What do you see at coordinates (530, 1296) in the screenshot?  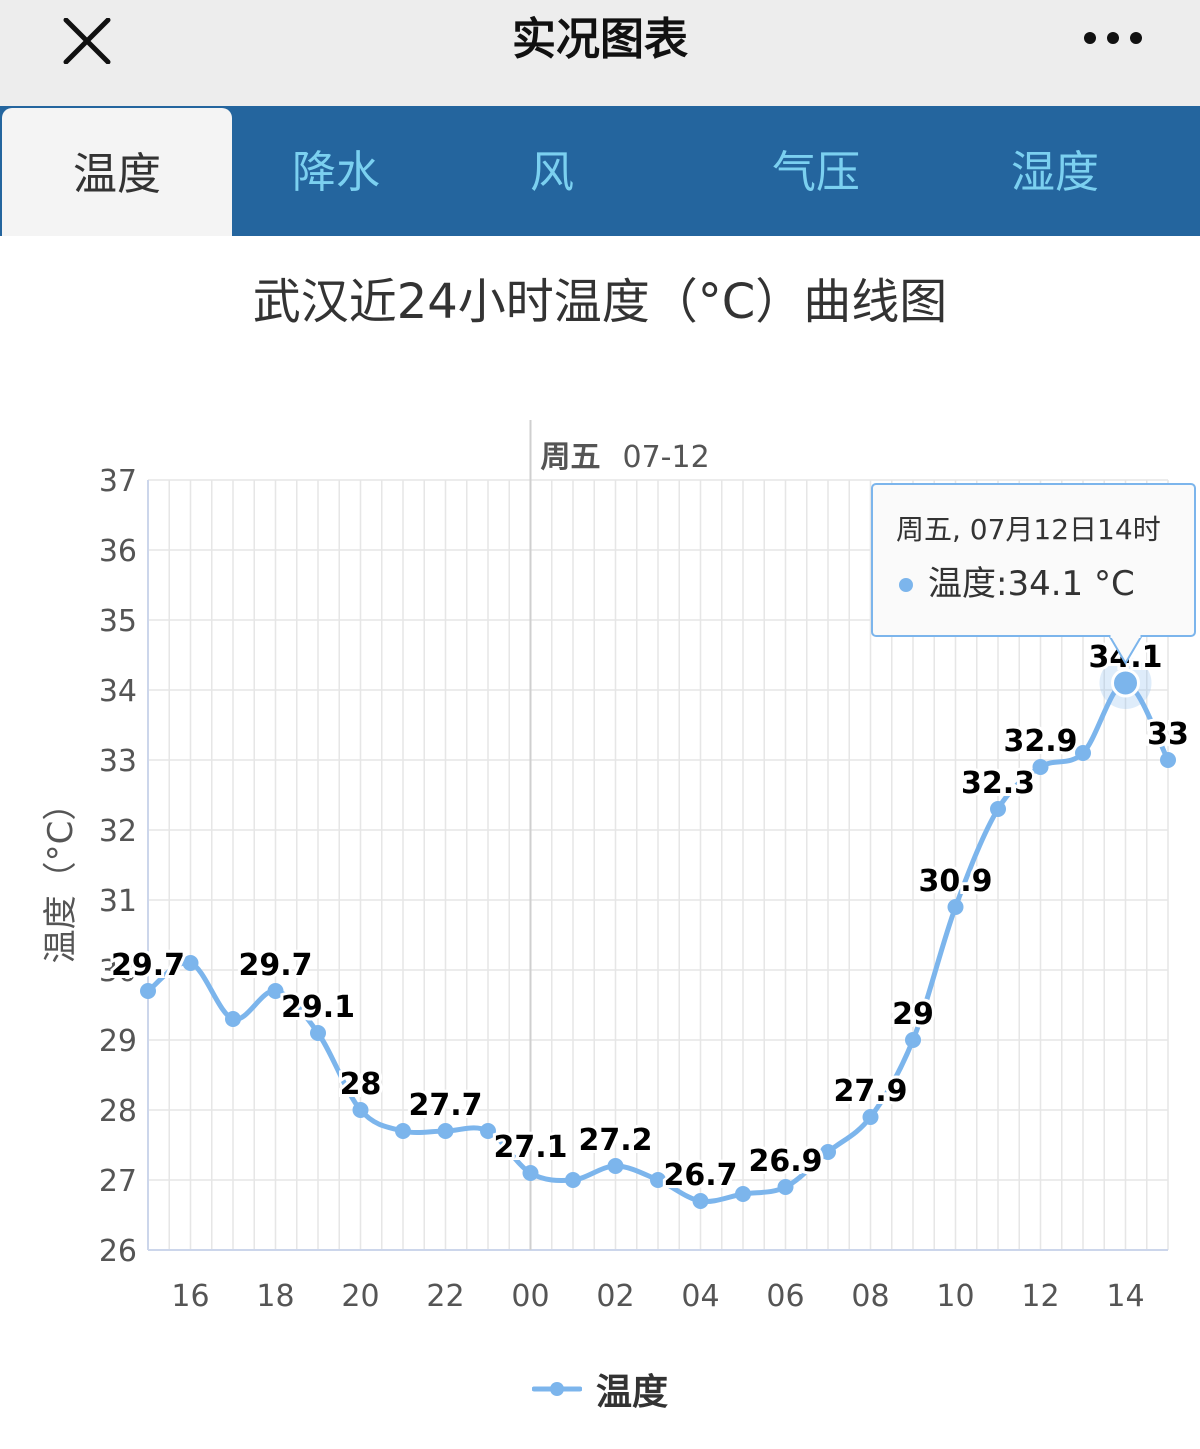 I see `x-tick-label: 00` at bounding box center [530, 1296].